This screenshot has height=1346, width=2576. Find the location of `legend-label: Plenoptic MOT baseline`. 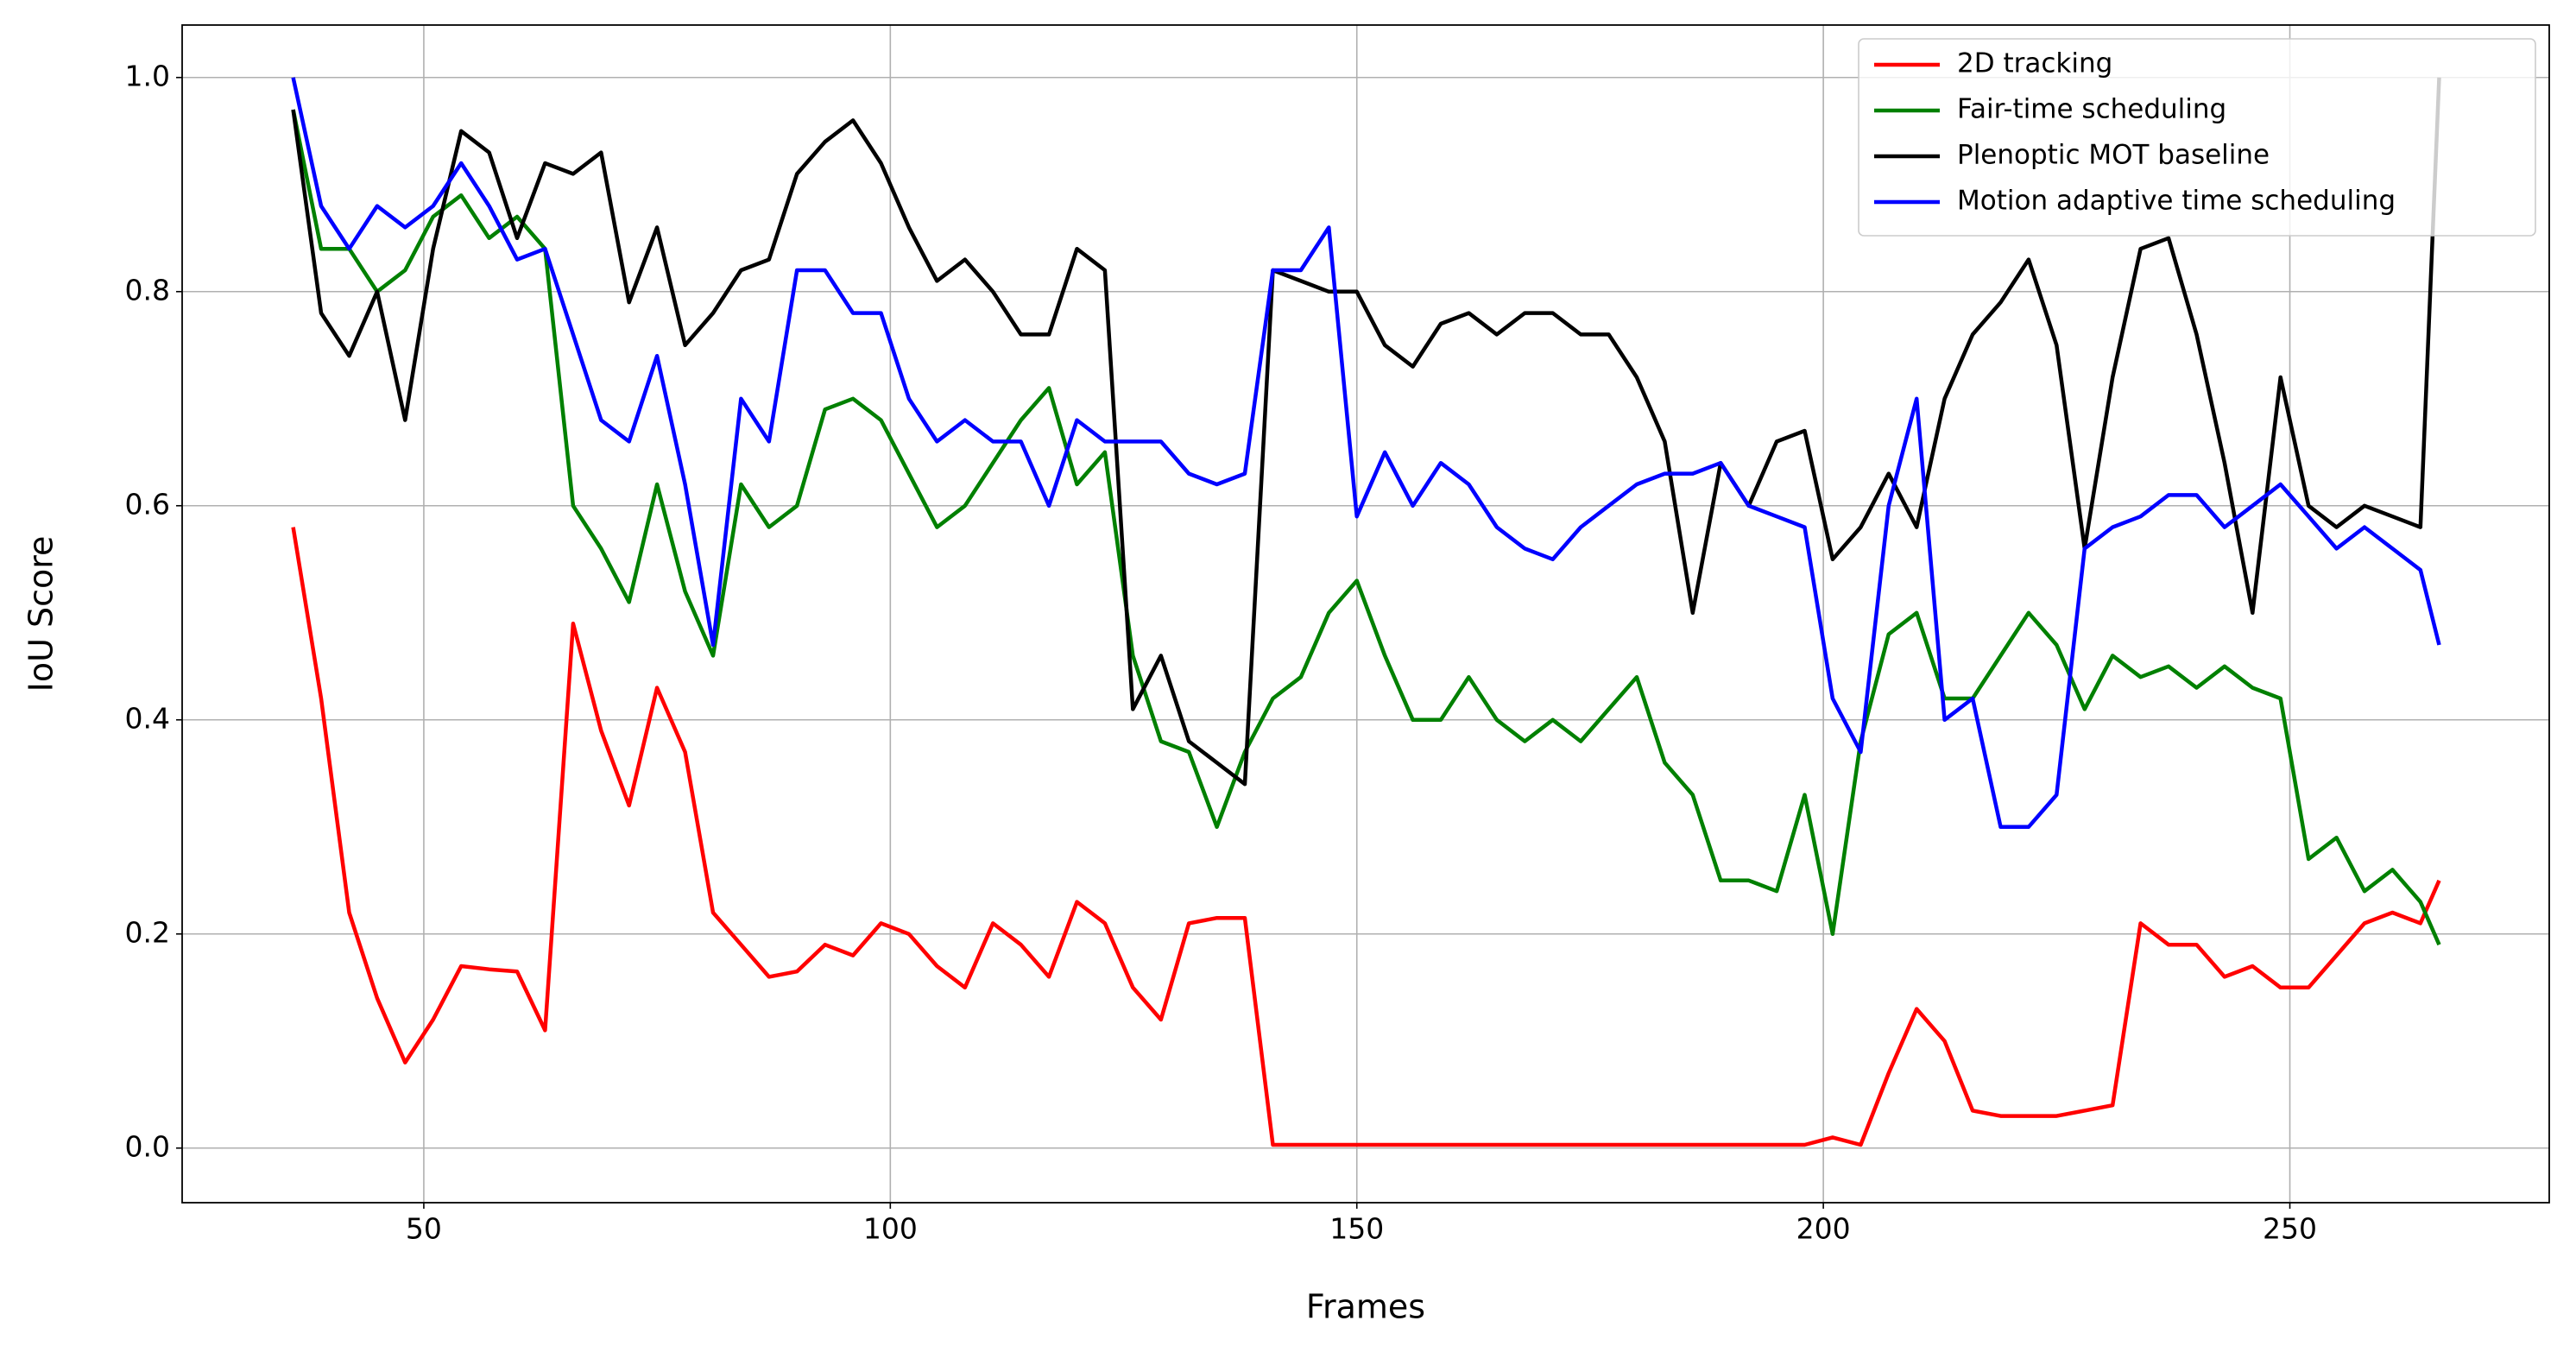

legend-label: Plenoptic MOT baseline is located at coordinates (2113, 156).